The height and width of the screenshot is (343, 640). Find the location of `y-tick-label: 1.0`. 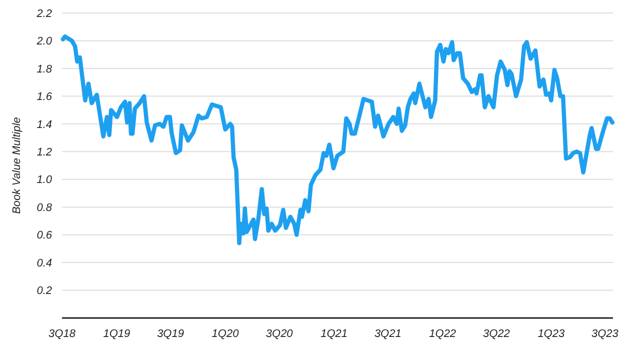

y-tick-label: 1.0 is located at coordinates (44, 180).